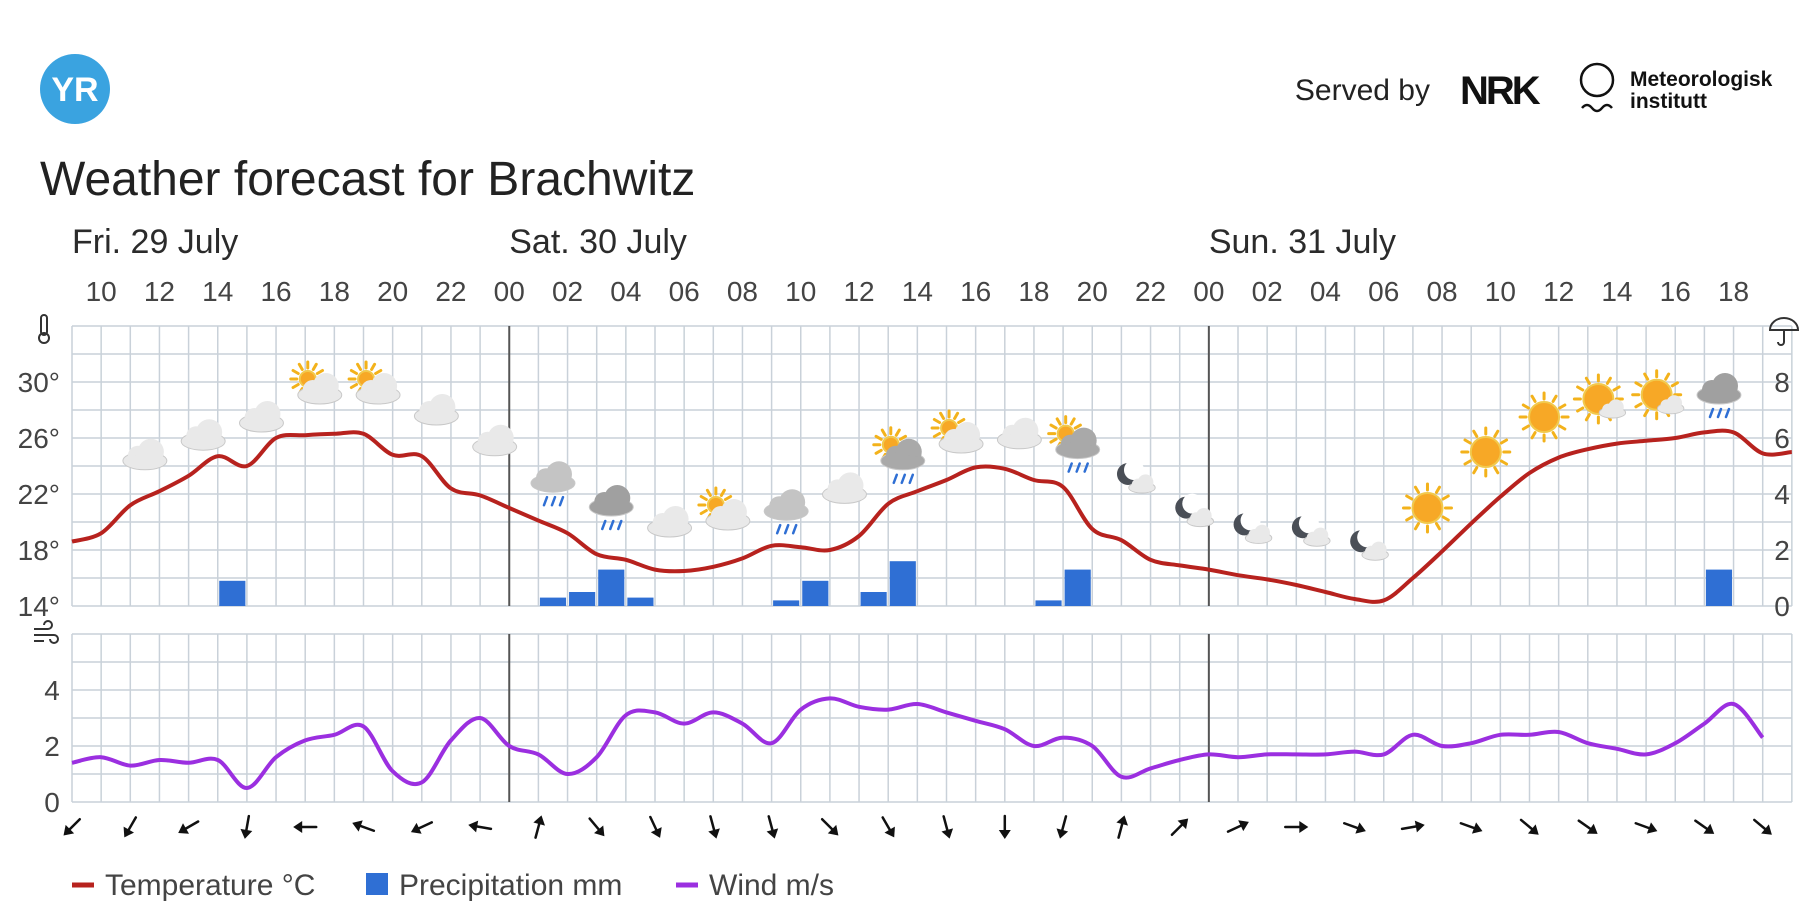 The height and width of the screenshot is (907, 1812). Describe the element at coordinates (510, 885) in the screenshot. I see `legend-label: Precipitation mm` at that location.